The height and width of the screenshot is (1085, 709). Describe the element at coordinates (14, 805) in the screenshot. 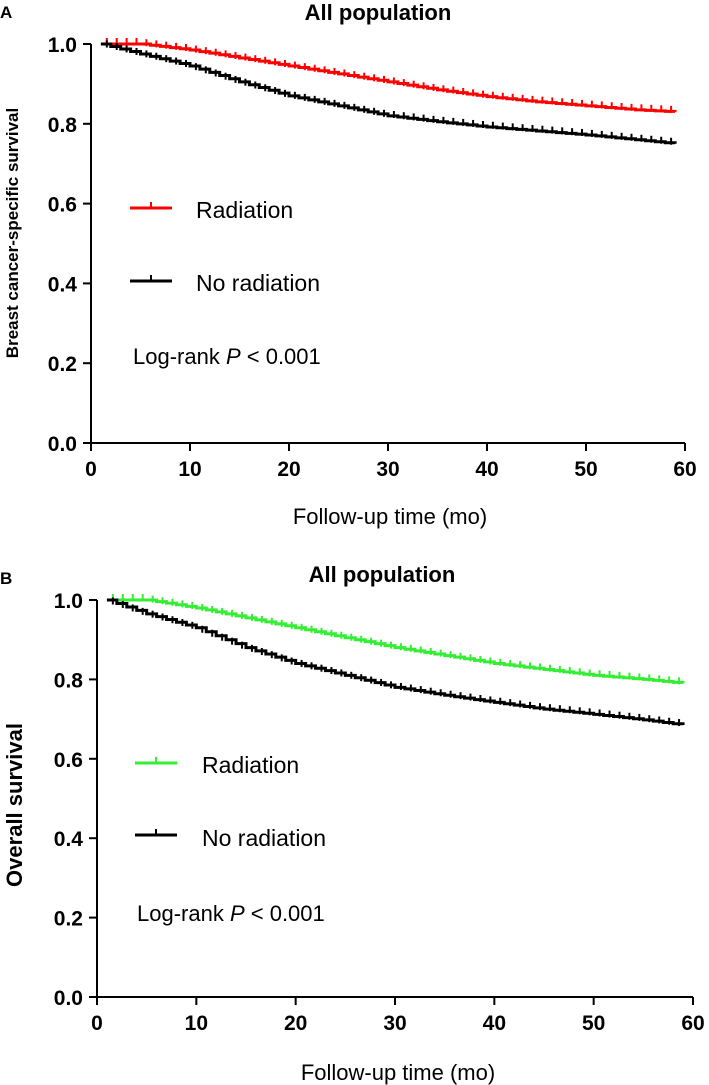

I see `y-axis-label: Overall survival` at that location.